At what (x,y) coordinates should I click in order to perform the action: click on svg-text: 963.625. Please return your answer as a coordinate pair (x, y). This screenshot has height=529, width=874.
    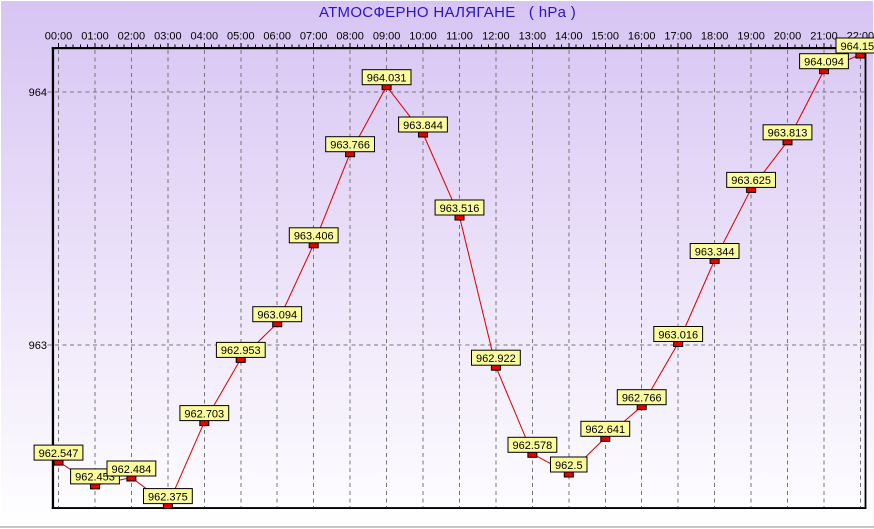
    Looking at the image, I should click on (751, 181).